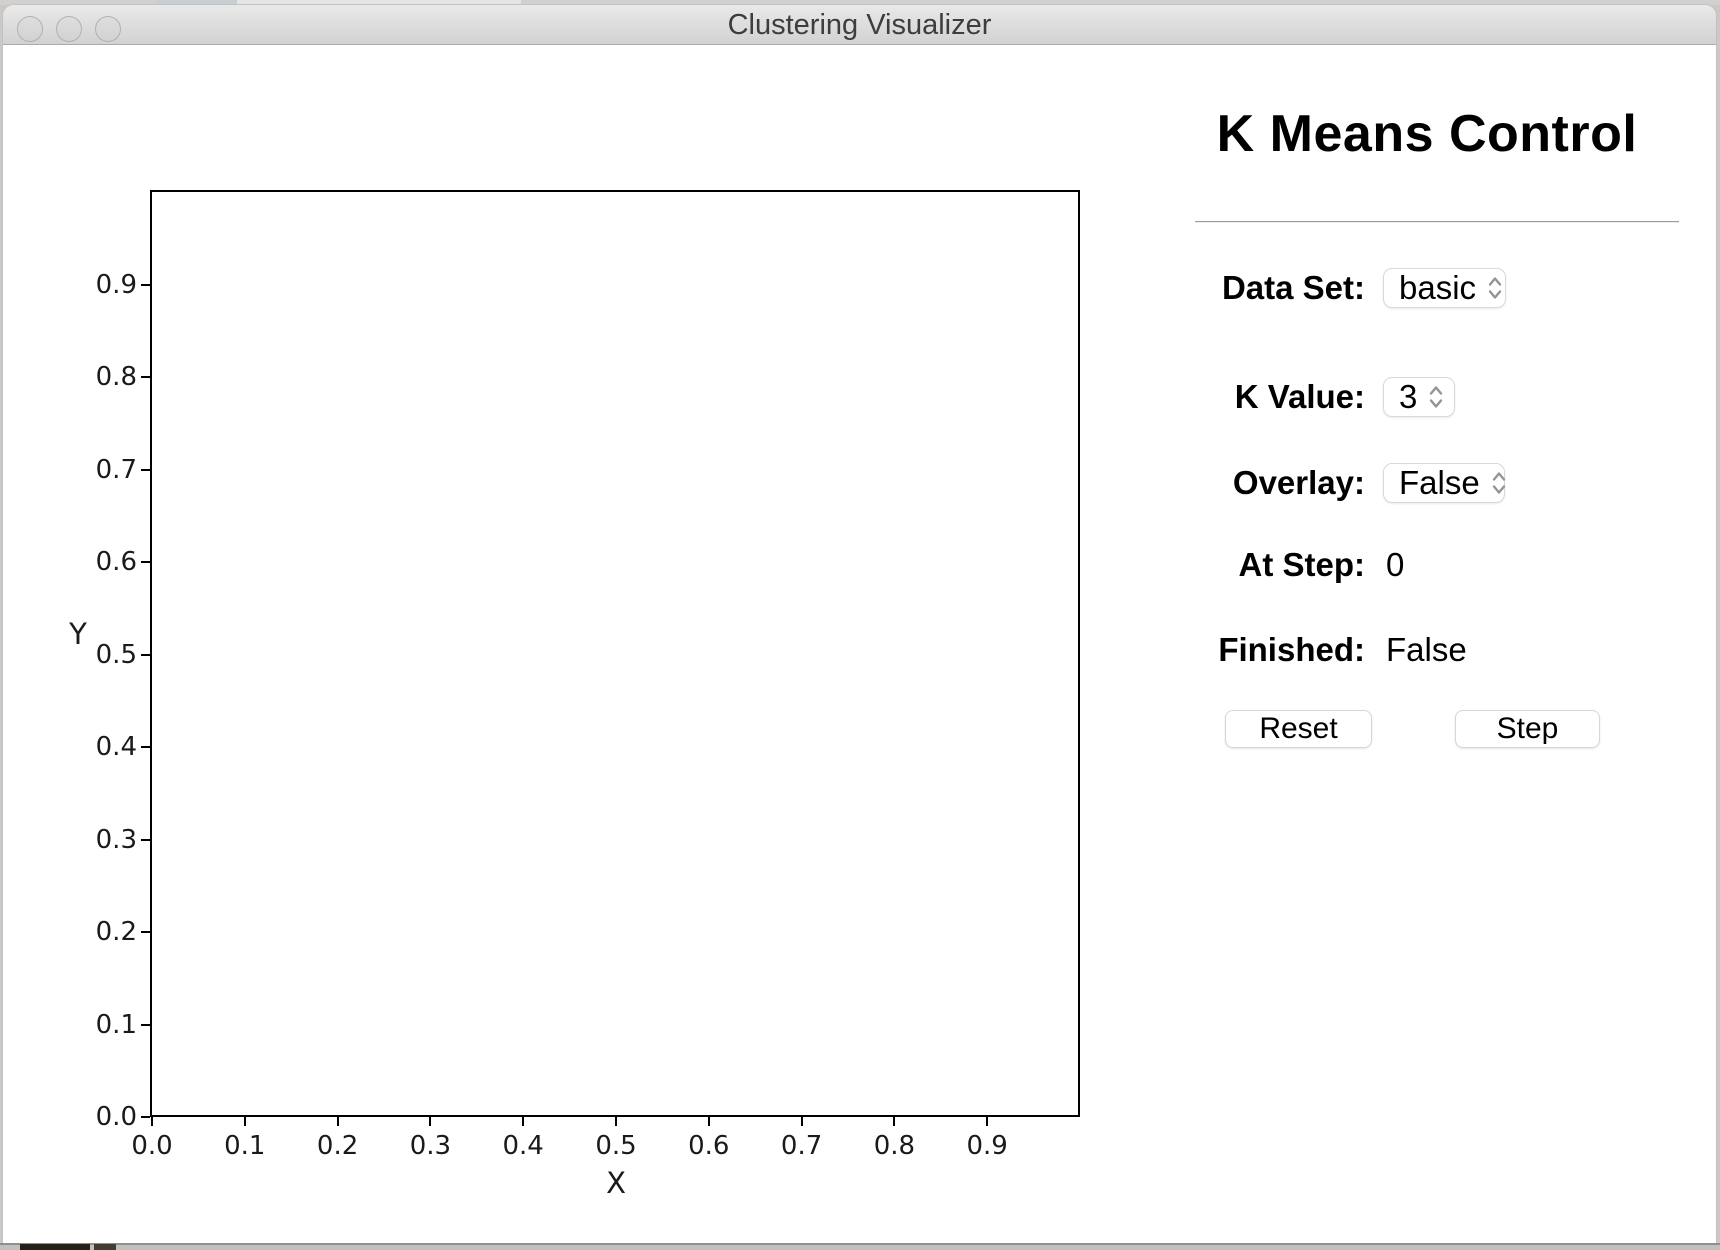  Describe the element at coordinates (1291, 649) in the screenshot. I see `finished-label: Finished:` at that location.